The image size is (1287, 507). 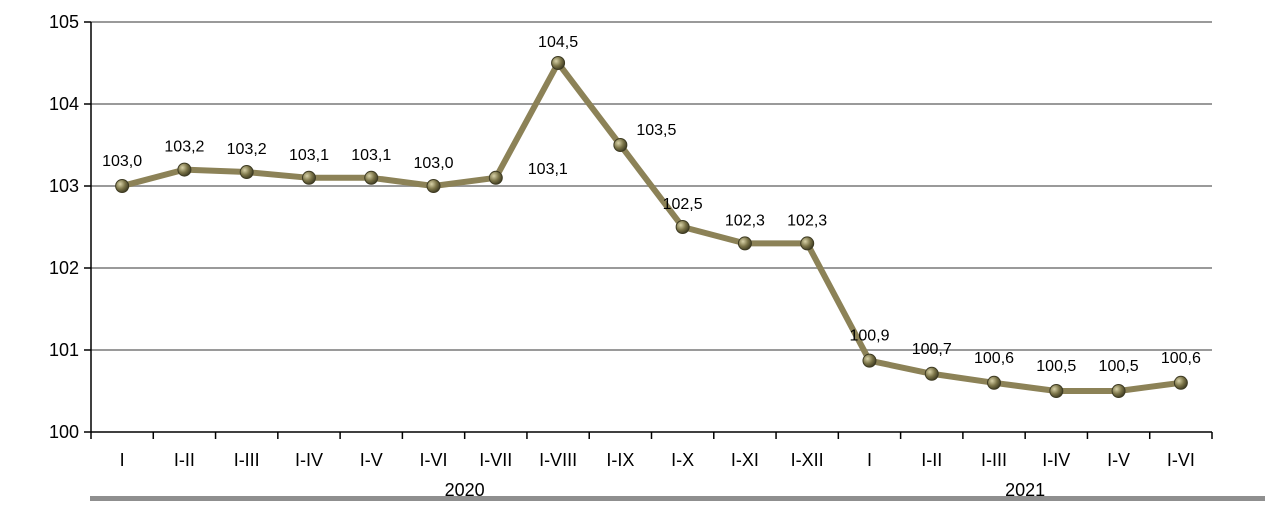 I want to click on data-label: 100,7, so click(x=932, y=349).